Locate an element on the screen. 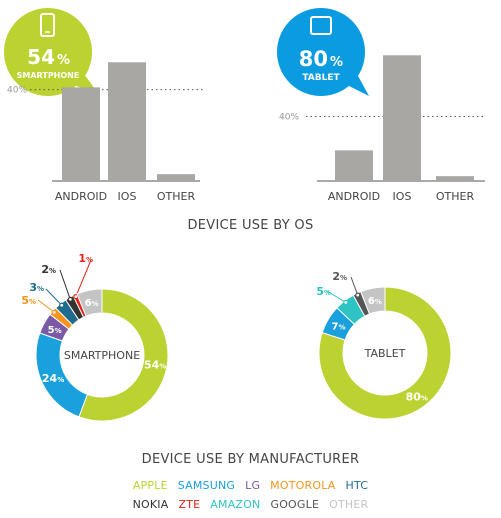 The image size is (501, 518). leader-amazon is located at coordinates (336, 296).